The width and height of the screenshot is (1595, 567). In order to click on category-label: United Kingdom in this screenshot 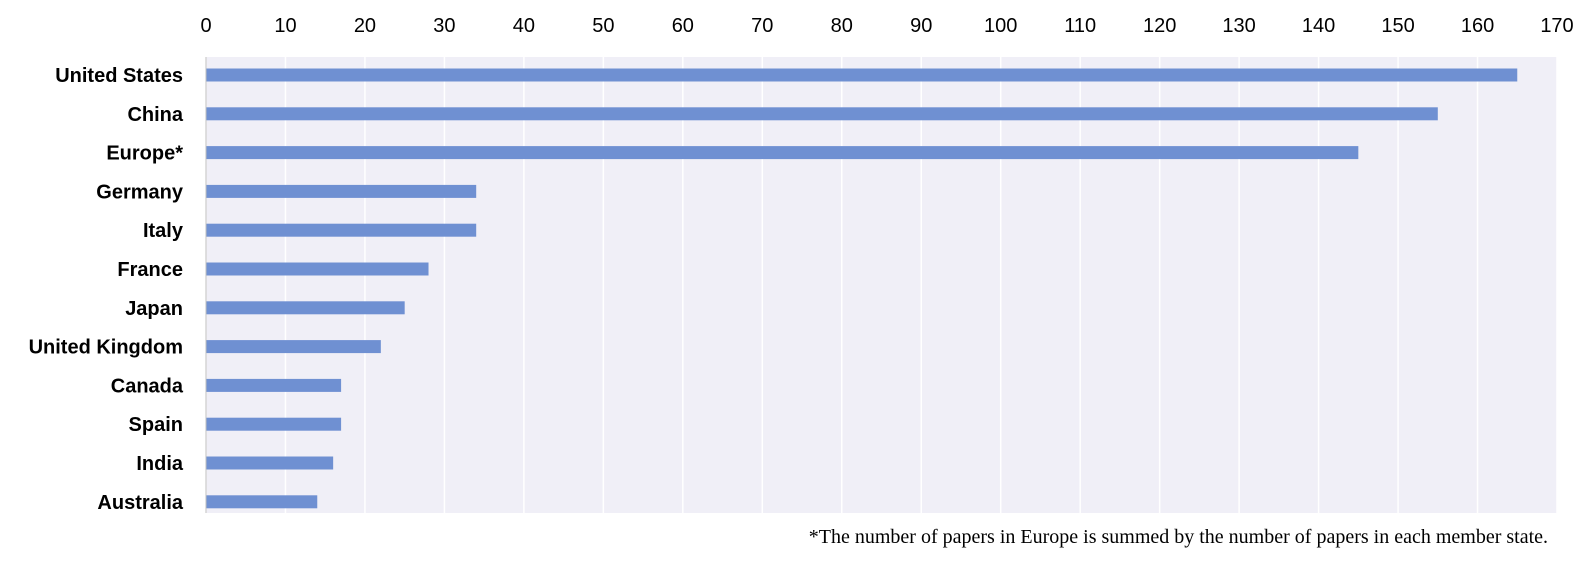, I will do `click(106, 348)`.